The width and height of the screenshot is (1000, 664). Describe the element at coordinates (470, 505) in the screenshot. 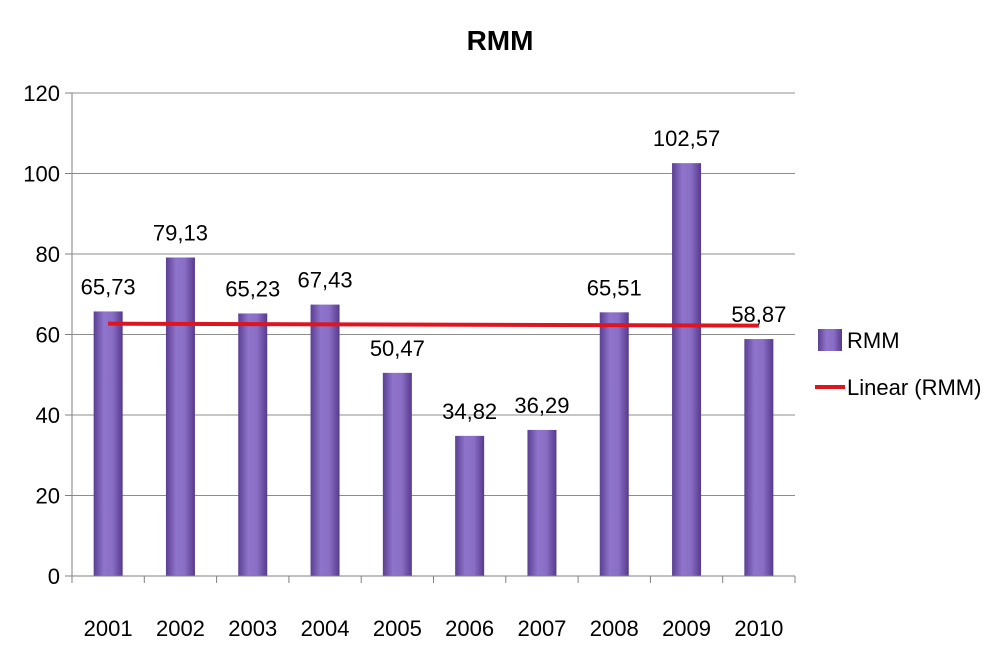

I see `bar-2006` at that location.